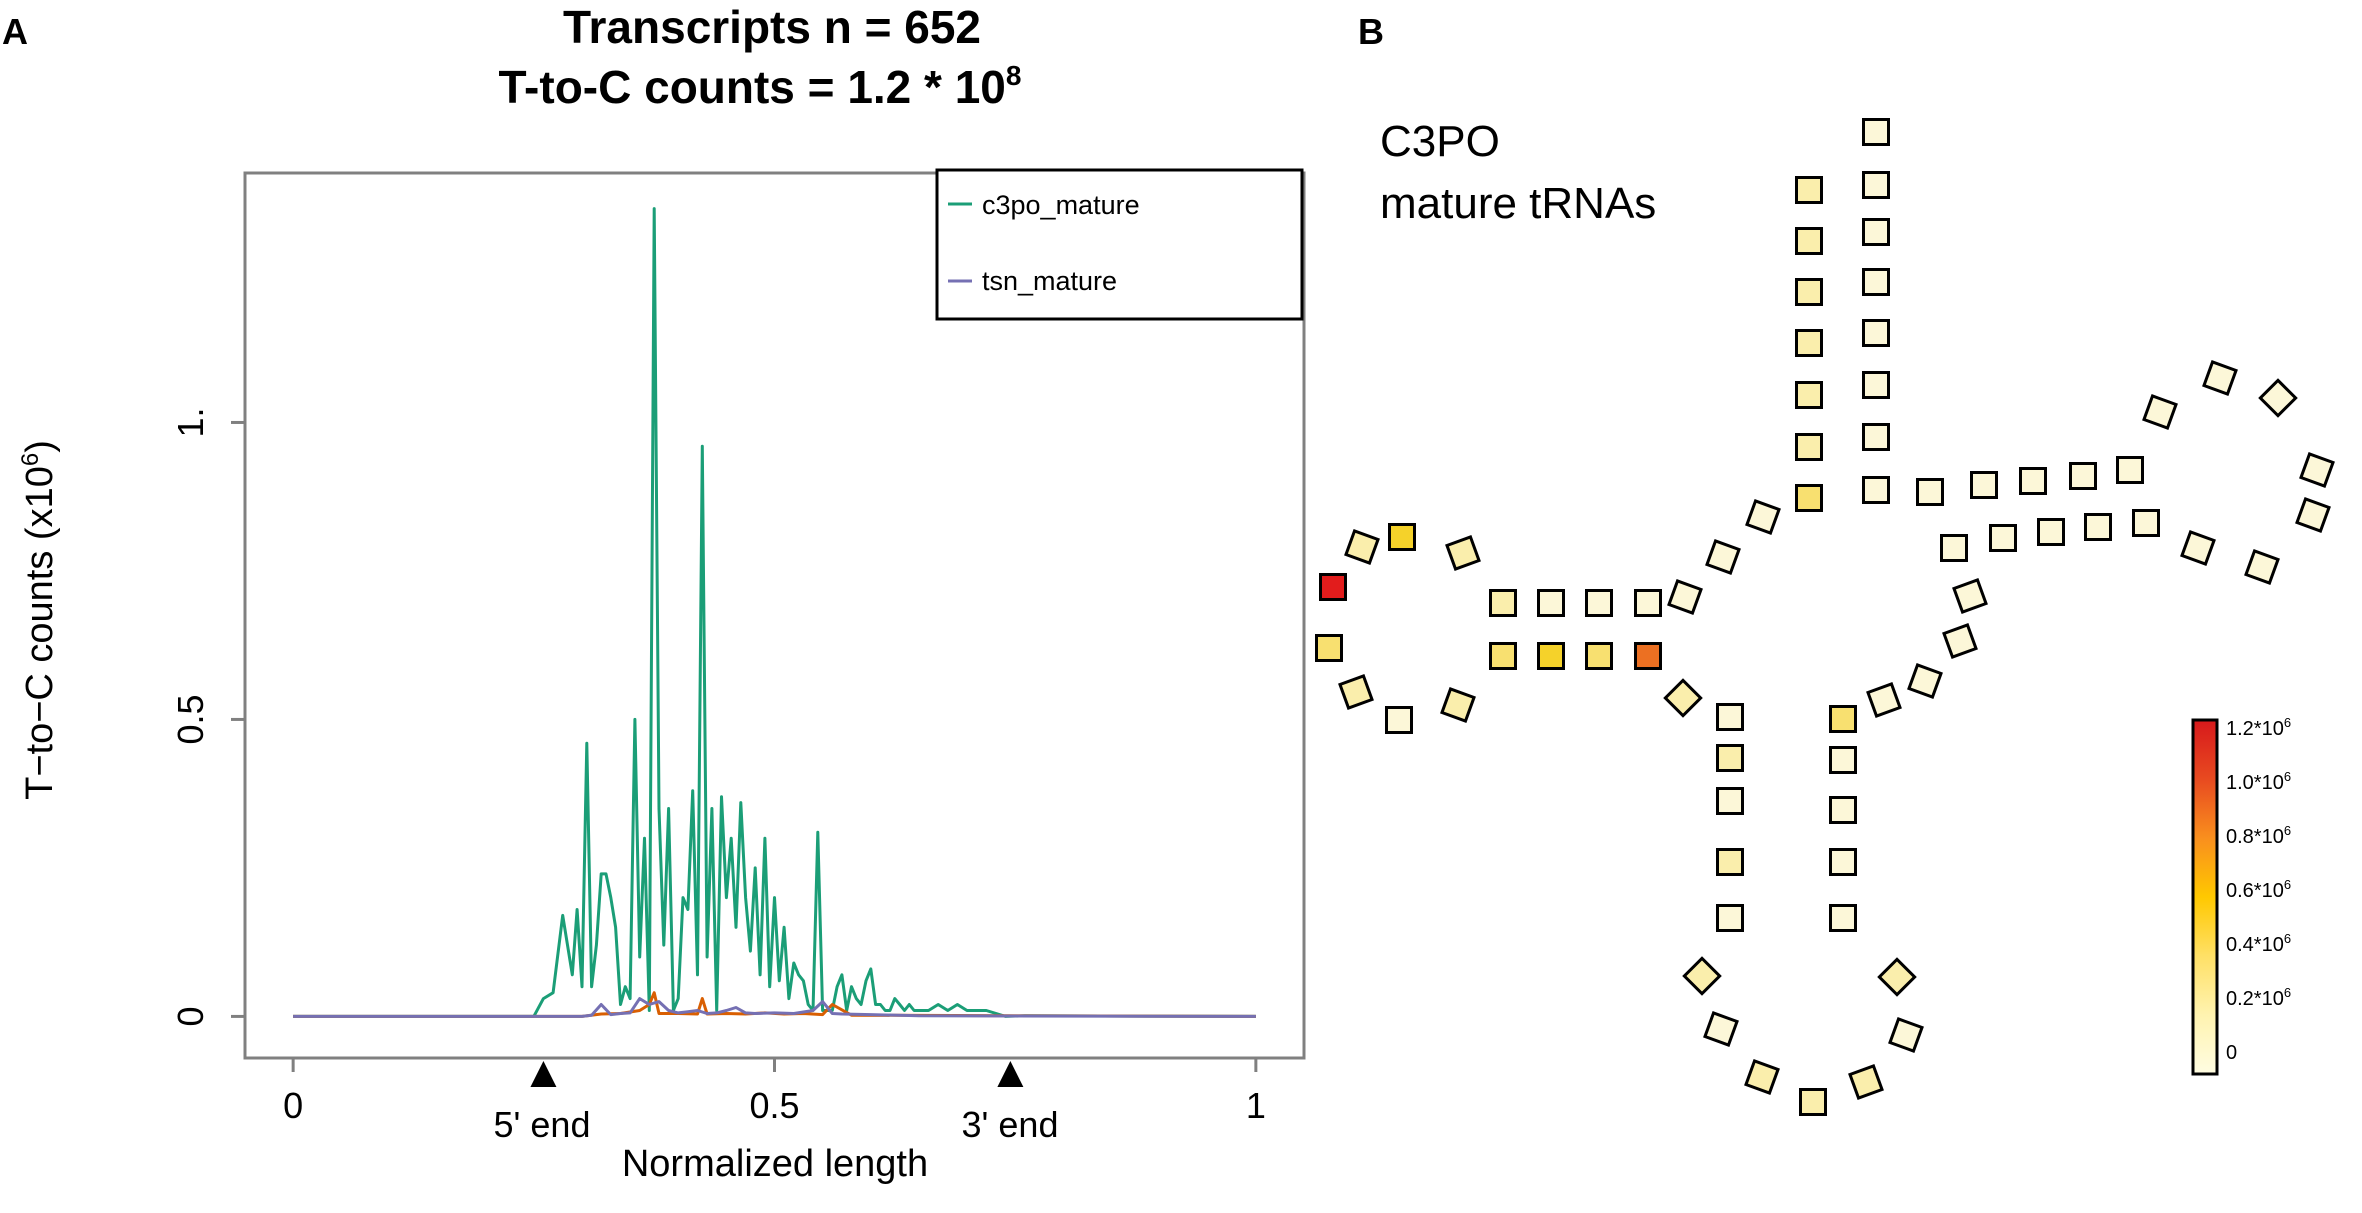 This screenshot has height=1213, width=2362. I want to click on x-tick-label: 0.5, so click(774, 1105).